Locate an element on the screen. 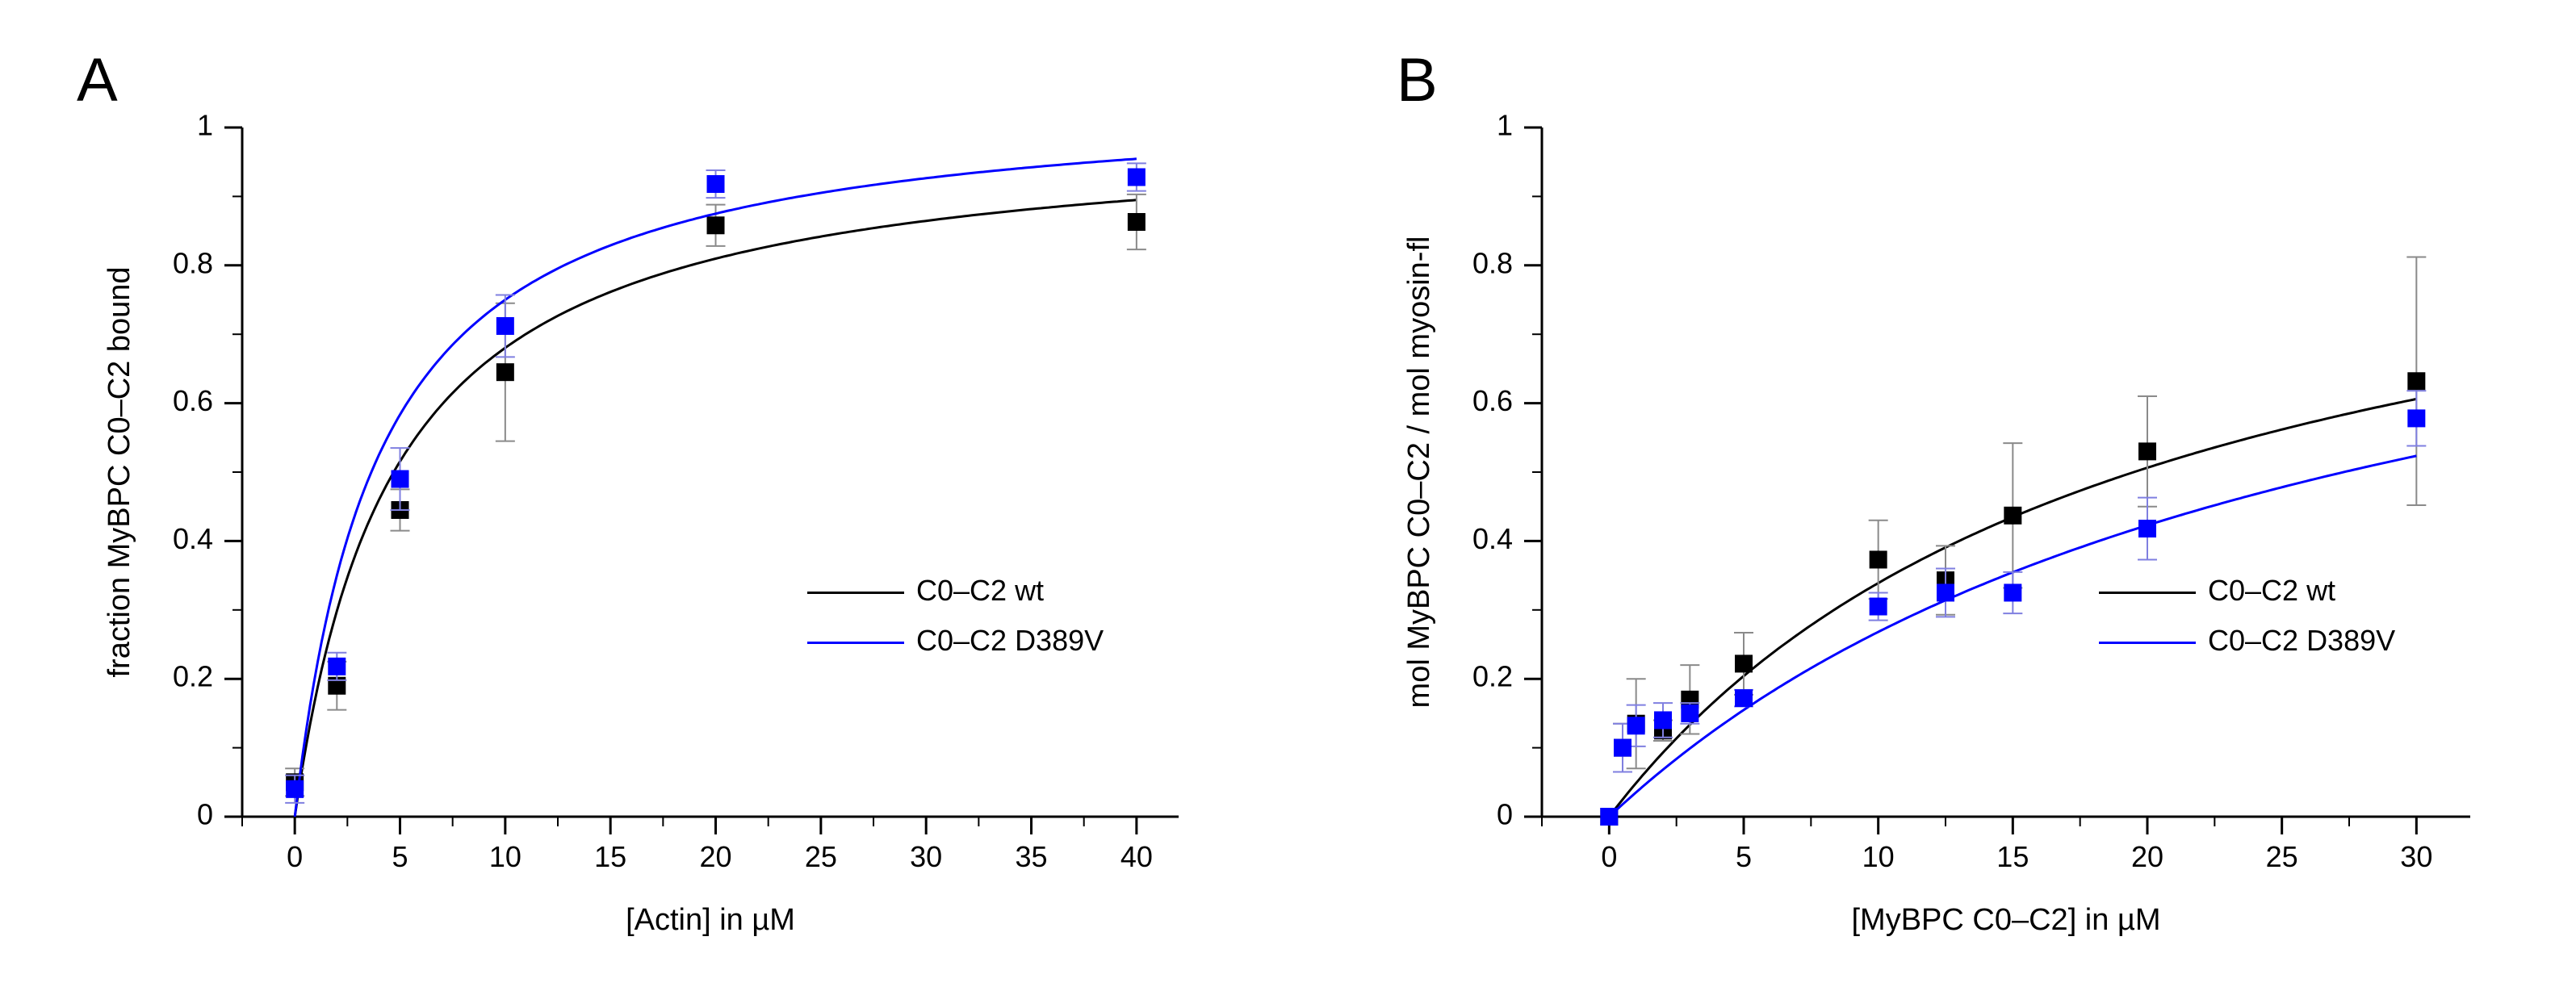  x-tick-label: 40 is located at coordinates (1136, 856).